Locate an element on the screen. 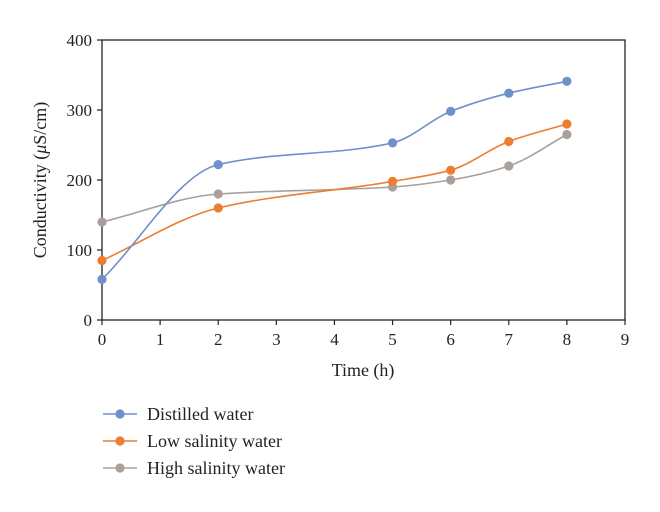 This screenshot has height=512, width=660. y-tick-label: 200 is located at coordinates (80, 180).